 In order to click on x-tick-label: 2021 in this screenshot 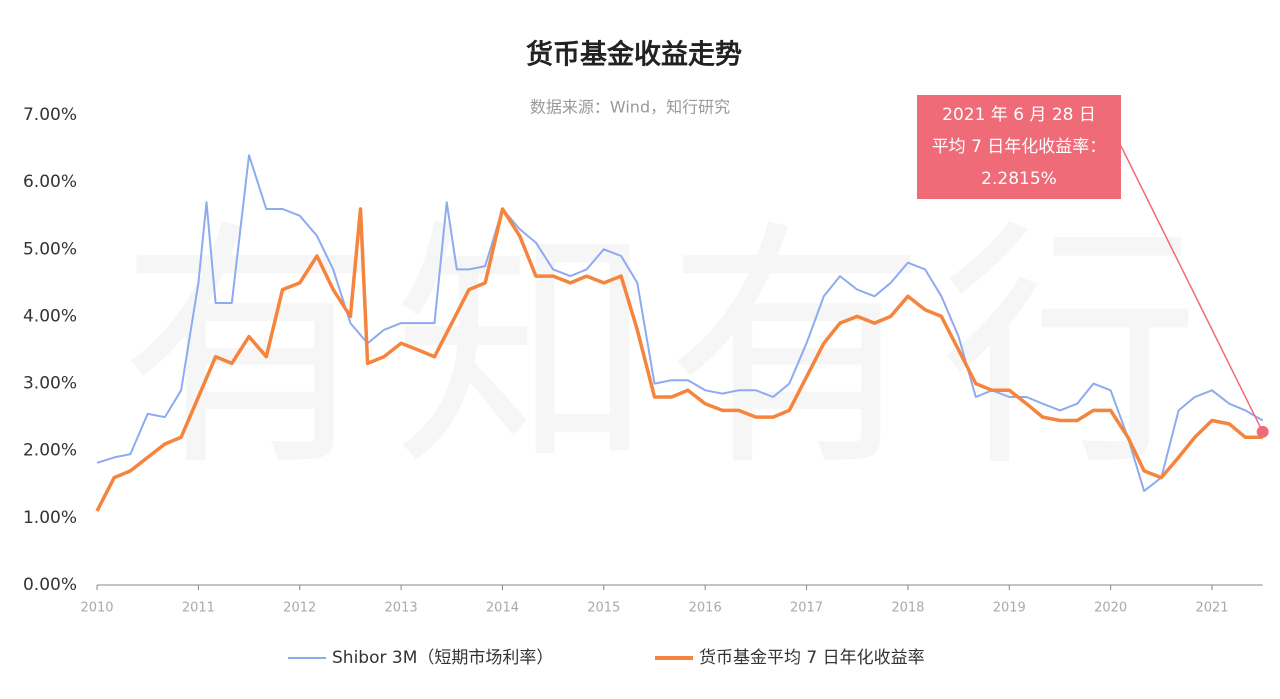, I will do `click(1211, 608)`.